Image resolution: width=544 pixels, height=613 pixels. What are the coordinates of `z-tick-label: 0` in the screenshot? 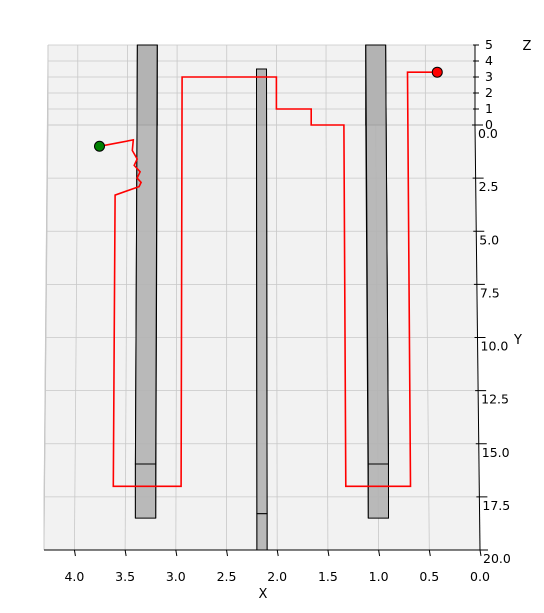 It's located at (489, 124).